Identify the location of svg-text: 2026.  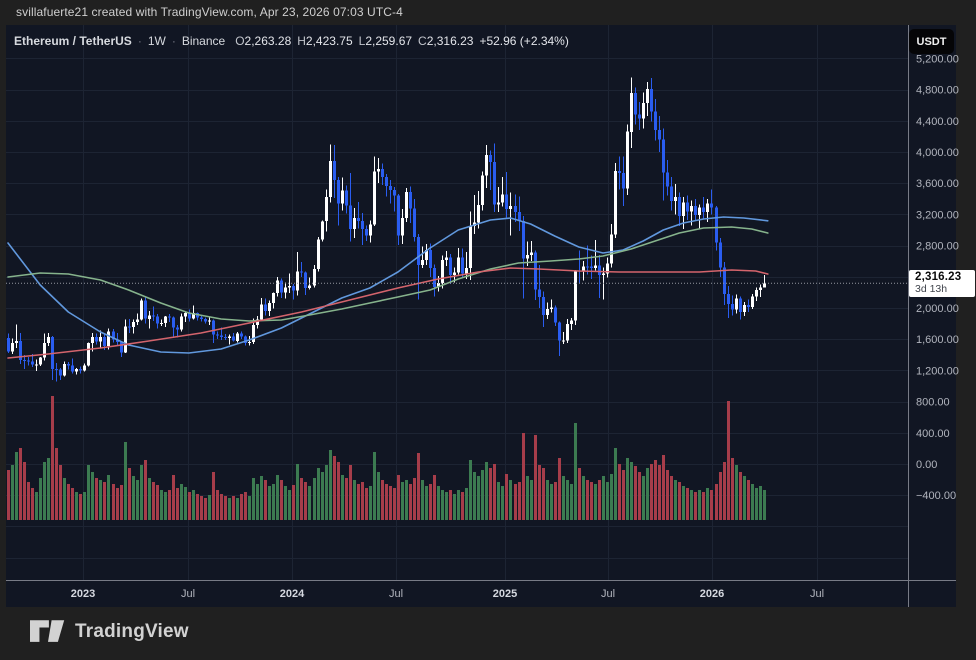
(712, 594).